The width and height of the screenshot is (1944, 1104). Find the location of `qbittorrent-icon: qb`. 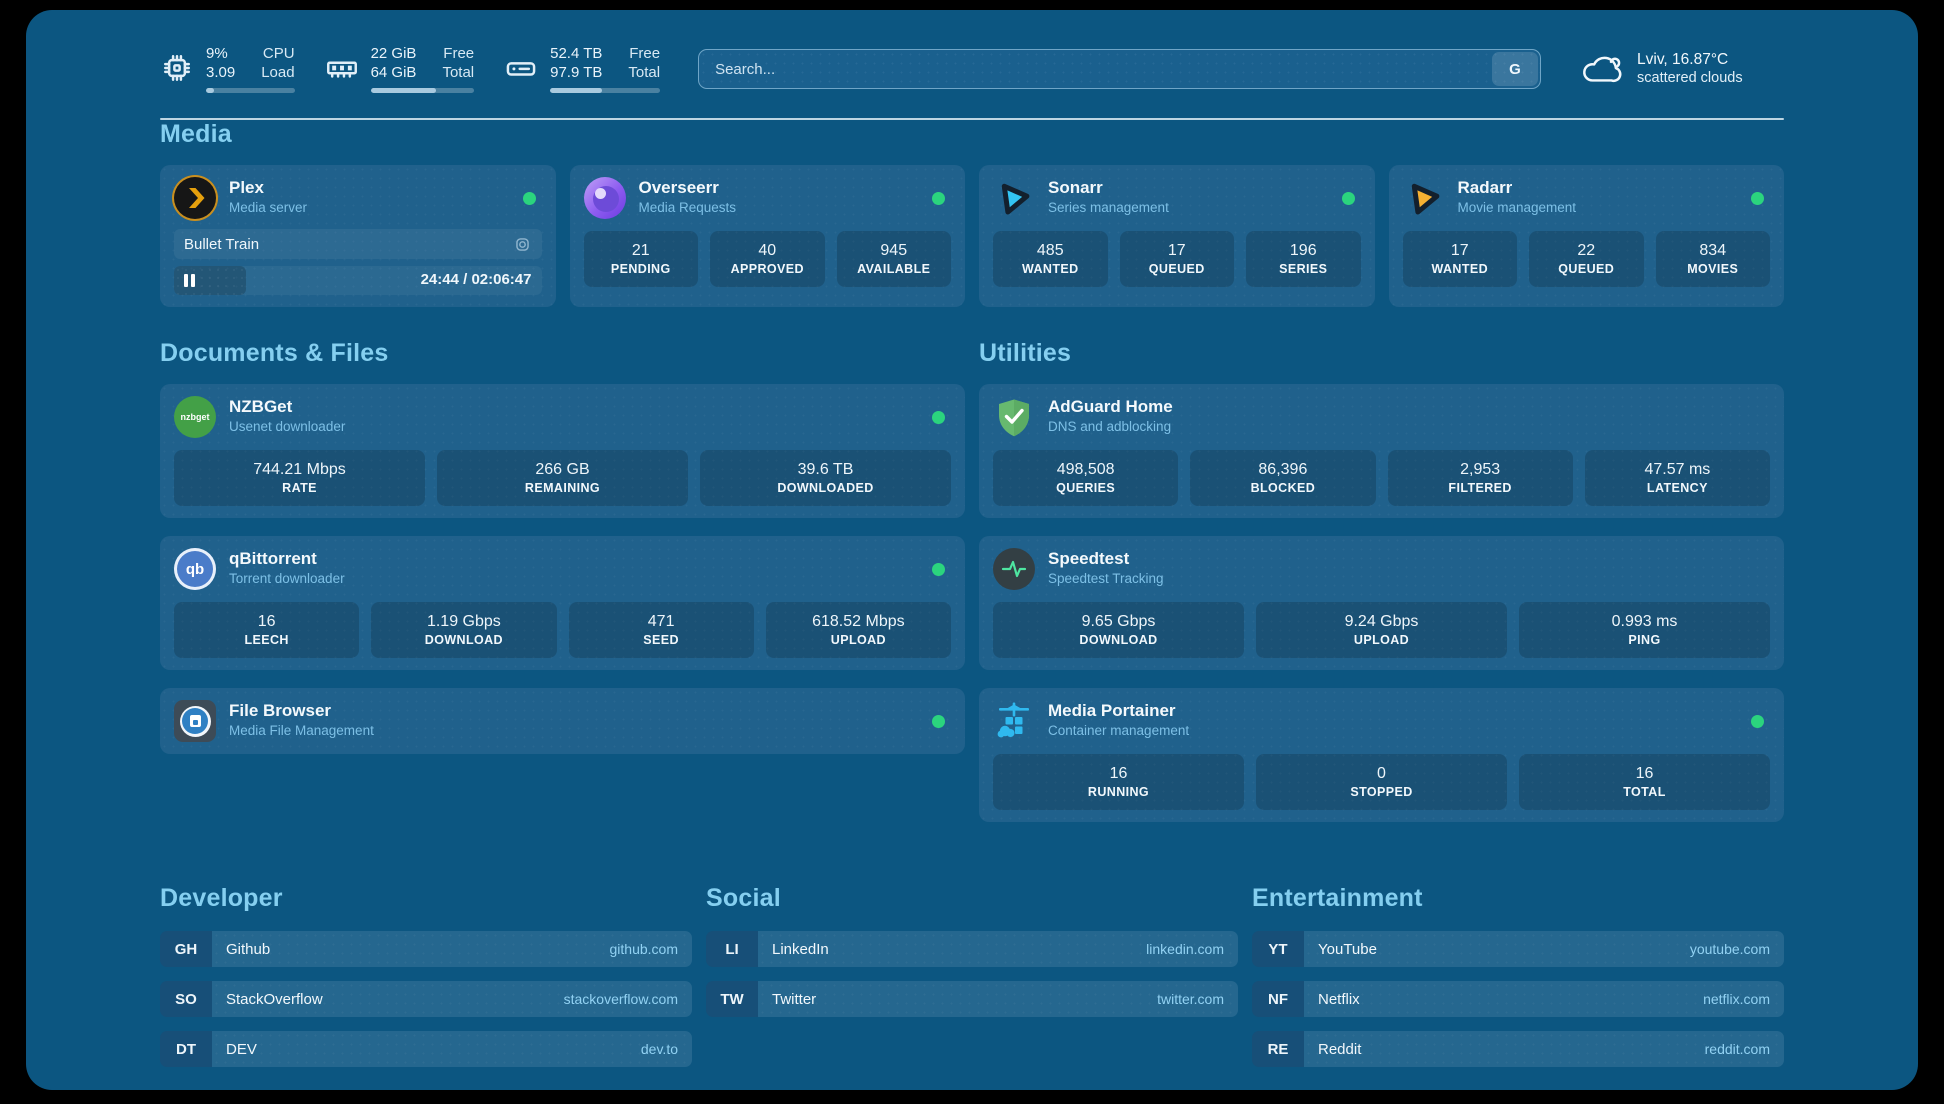

qbittorrent-icon: qb is located at coordinates (195, 569).